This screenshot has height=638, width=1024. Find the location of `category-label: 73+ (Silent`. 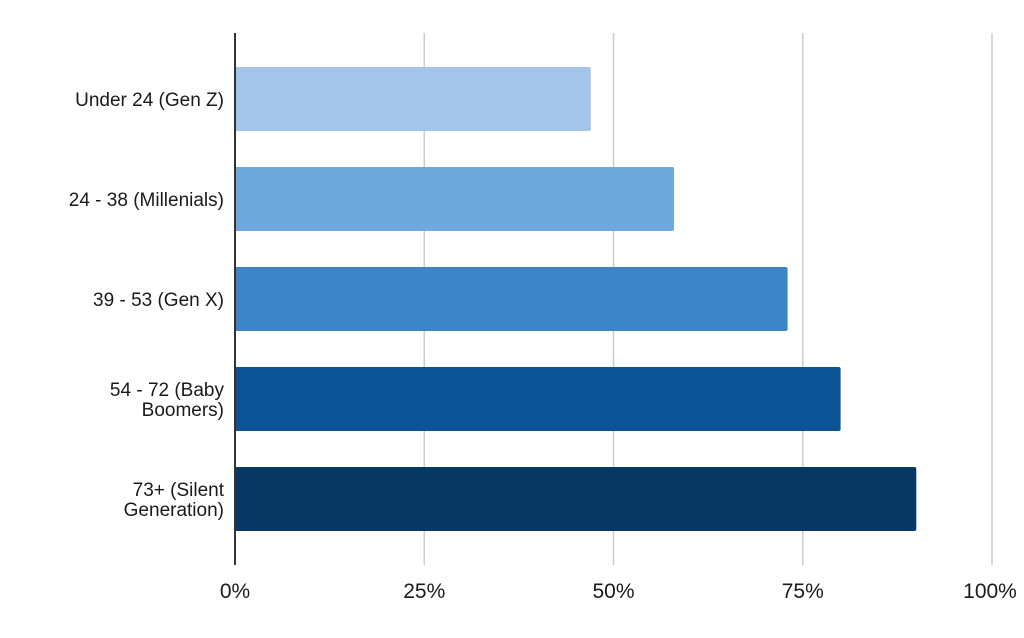

category-label: 73+ (Silent is located at coordinates (179, 490).